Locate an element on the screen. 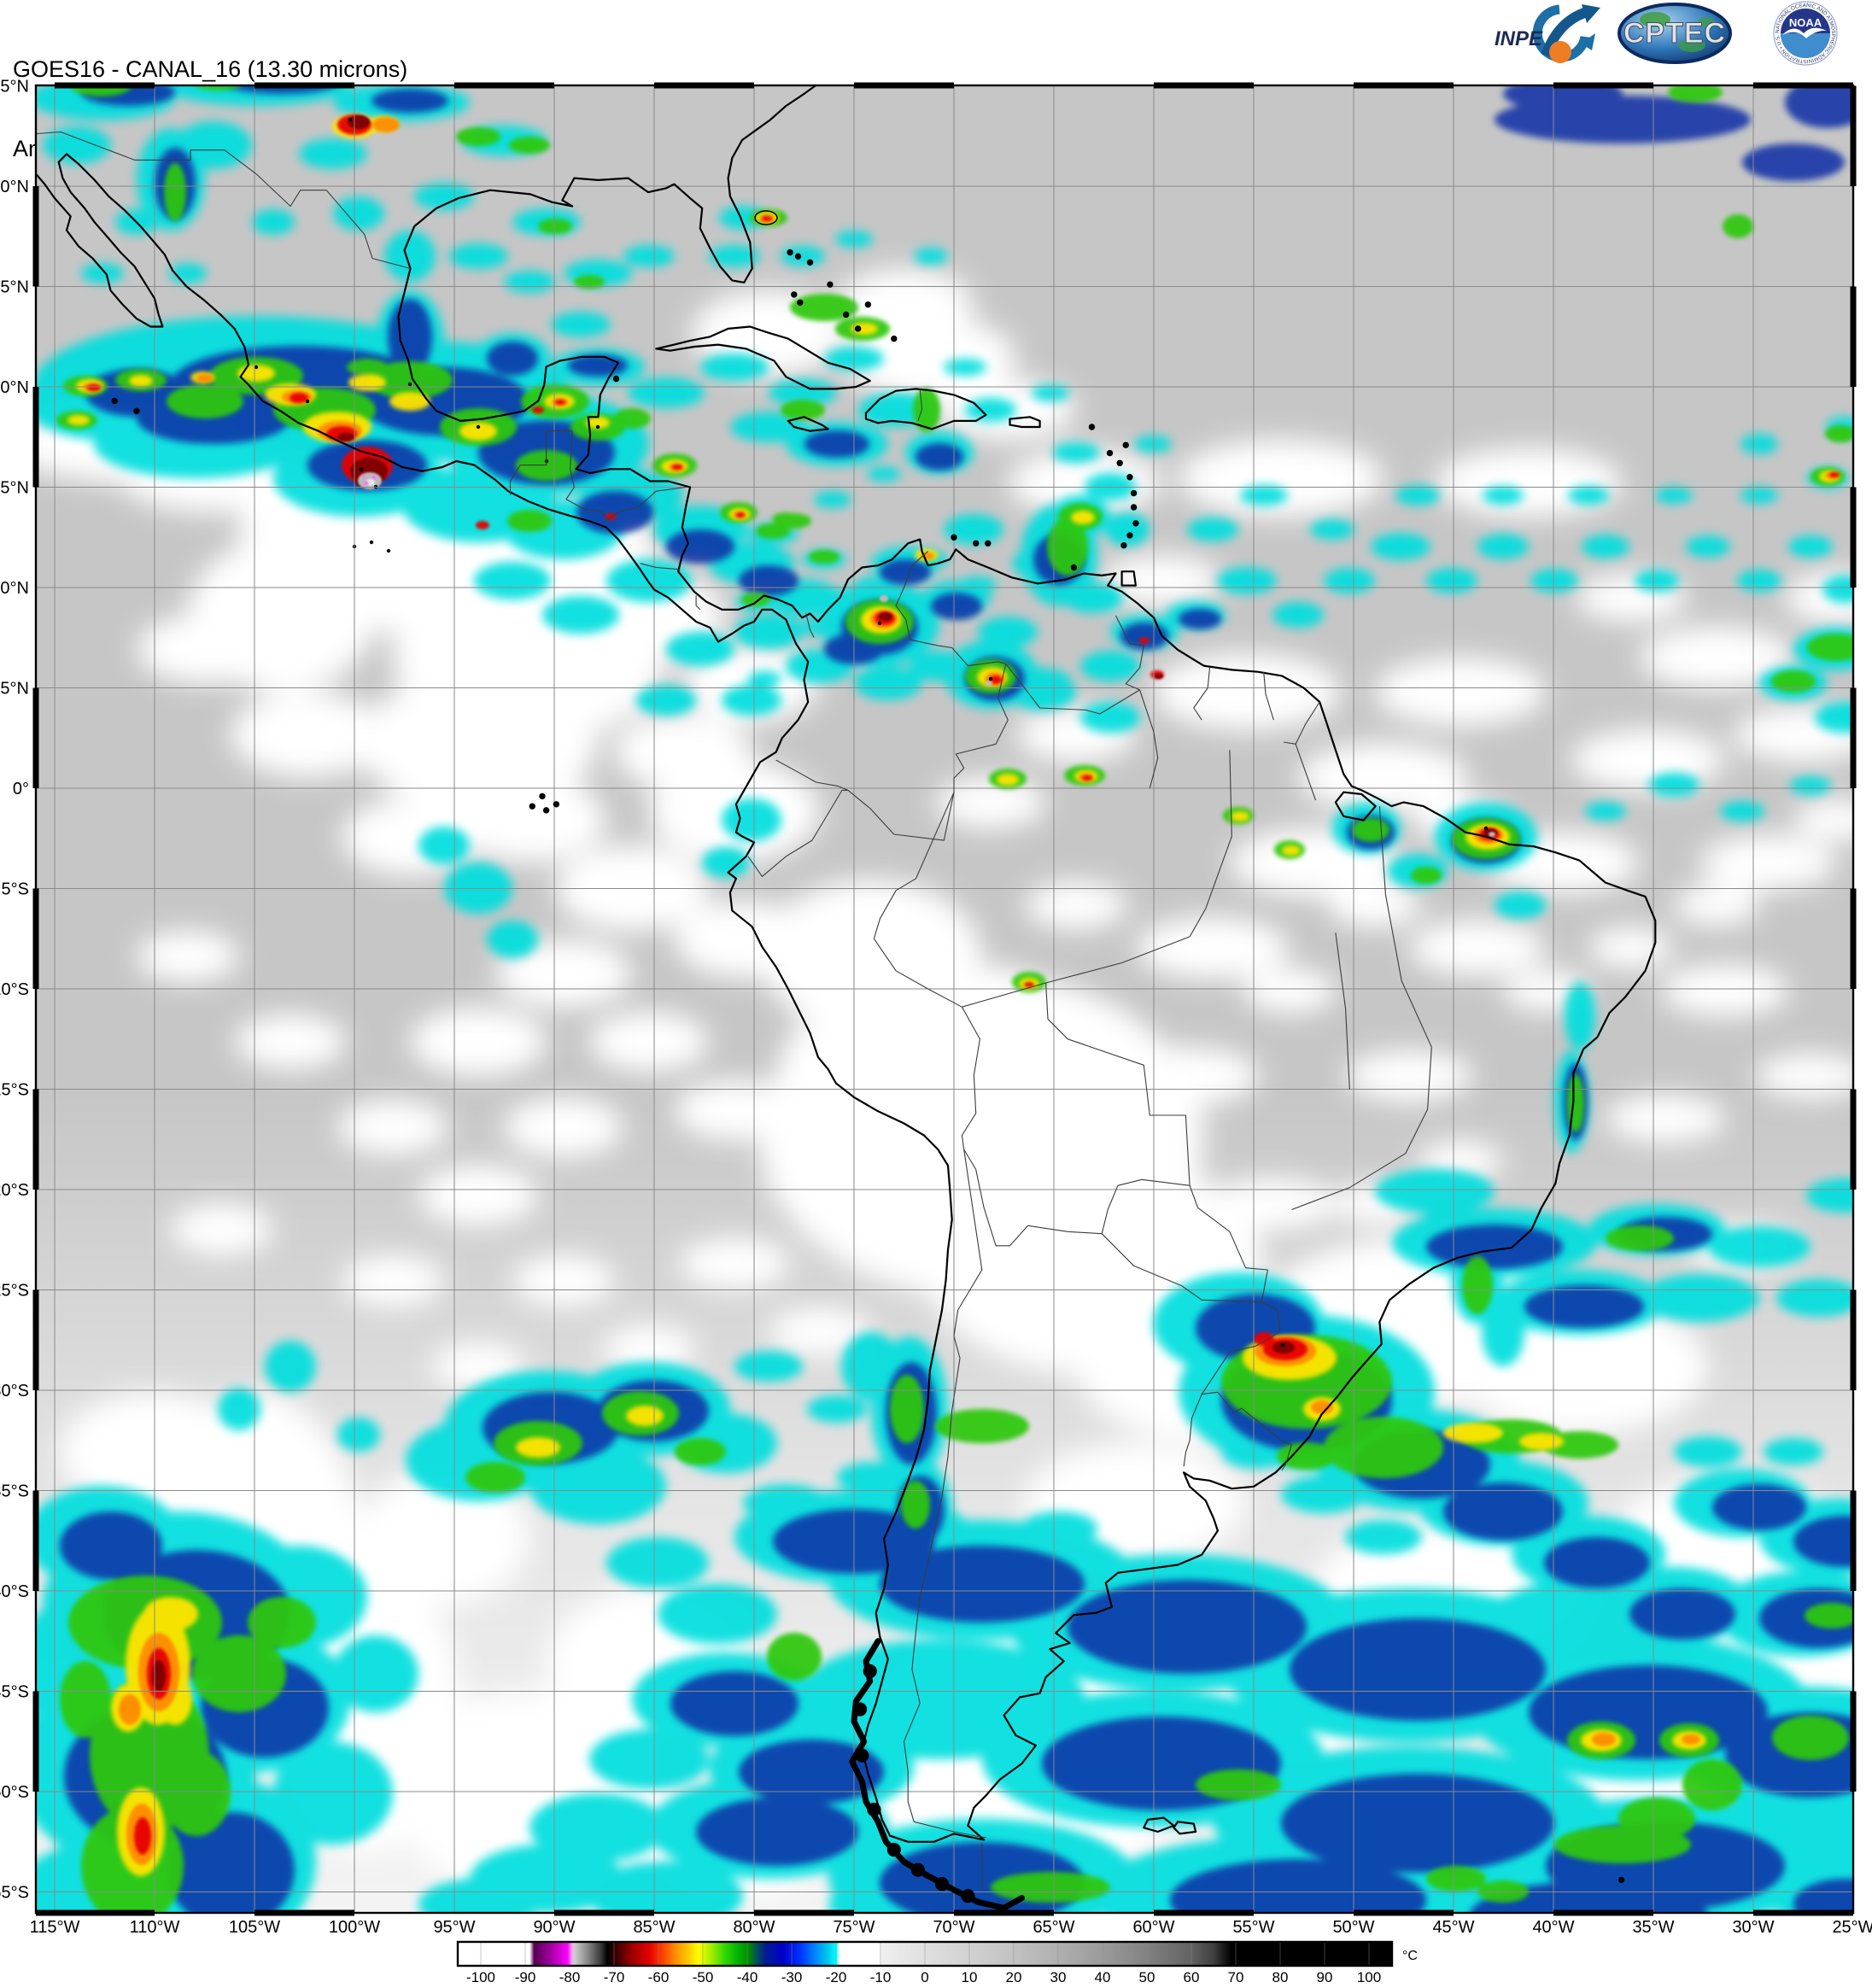 Image resolution: width=1872 pixels, height=1988 pixels. island-coastline is located at coordinates (925, 409).